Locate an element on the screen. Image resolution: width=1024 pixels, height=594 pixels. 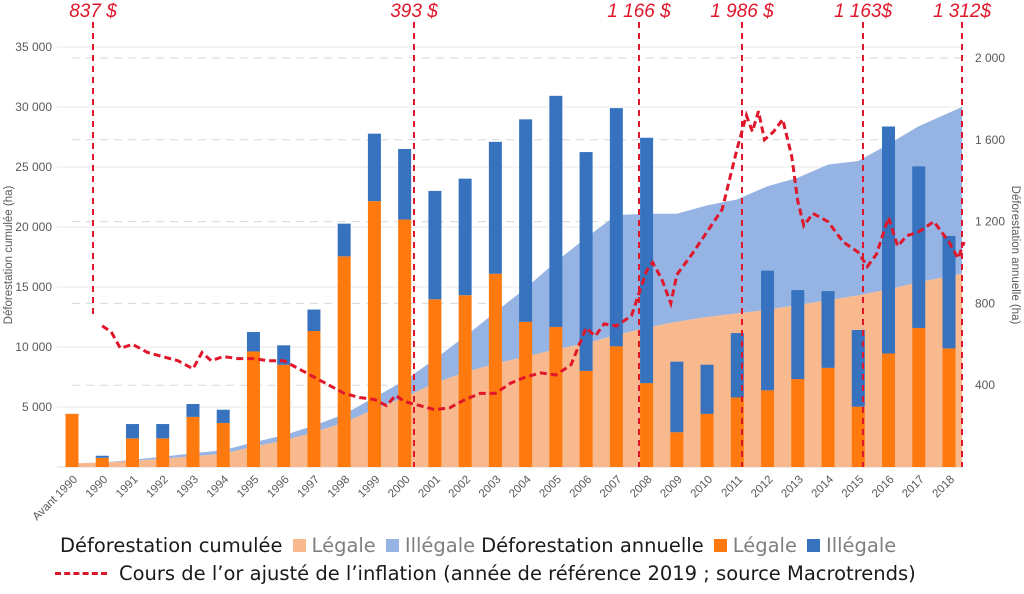
legend-cumul-legal: Légale is located at coordinates (343, 545).